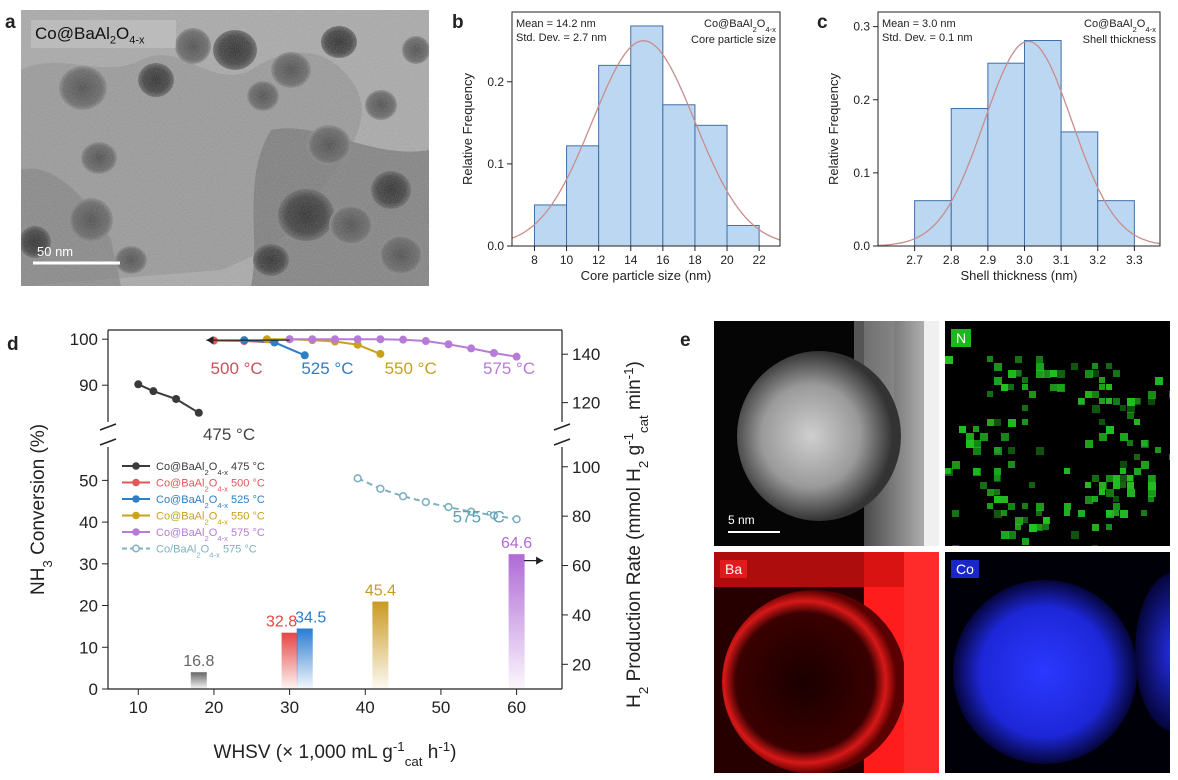  Describe the element at coordinates (581, 566) in the screenshot. I see `right-y-tick-label: 60` at that location.